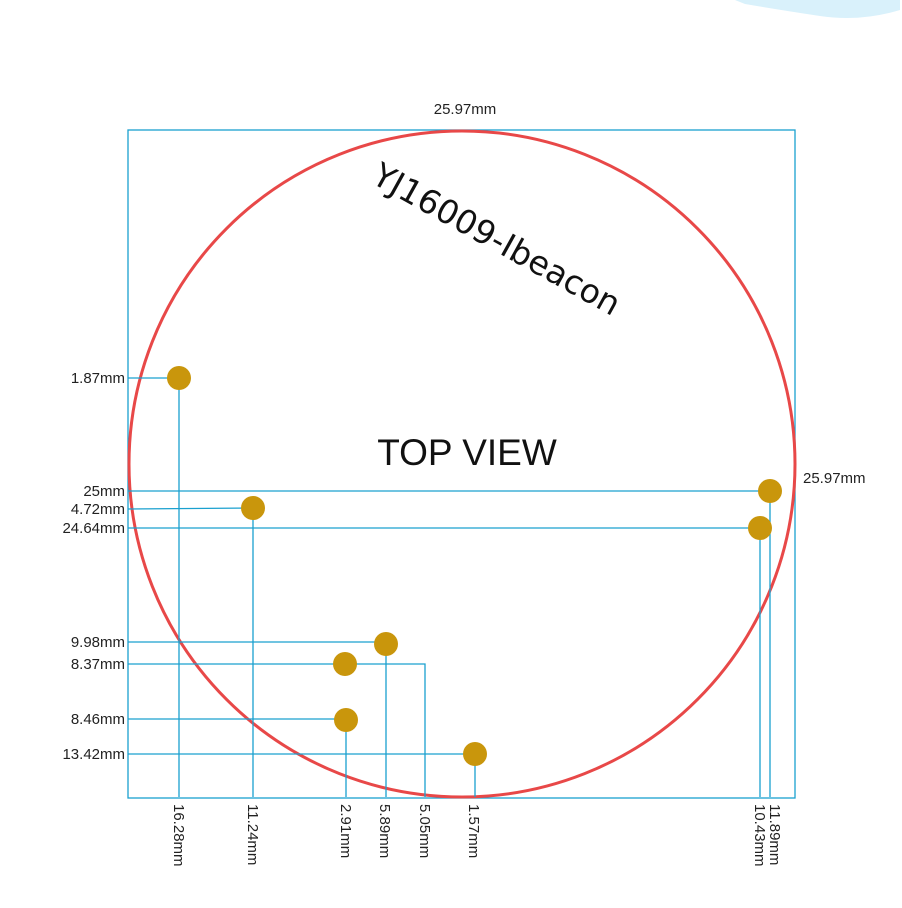  What do you see at coordinates (496, 238) in the screenshot?
I see `board-title: YJ16009-Ibeacon` at bounding box center [496, 238].